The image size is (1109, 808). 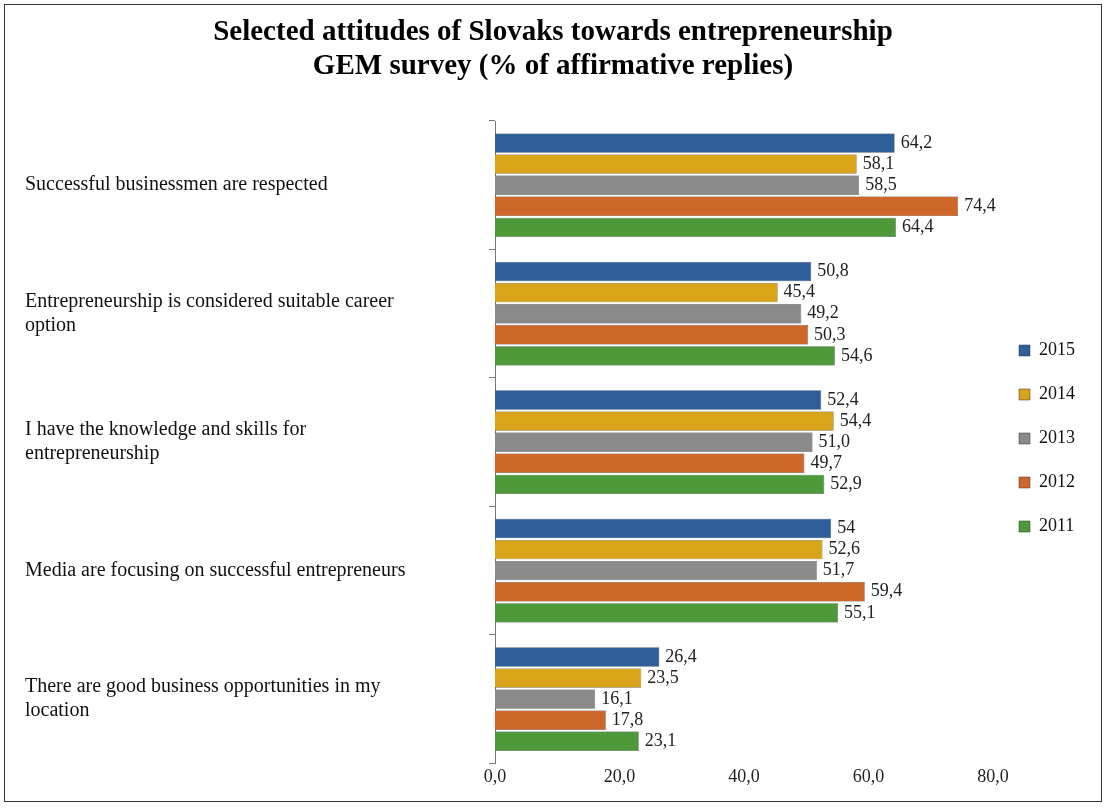 What do you see at coordinates (830, 333) in the screenshot?
I see `data-label: 50,3` at bounding box center [830, 333].